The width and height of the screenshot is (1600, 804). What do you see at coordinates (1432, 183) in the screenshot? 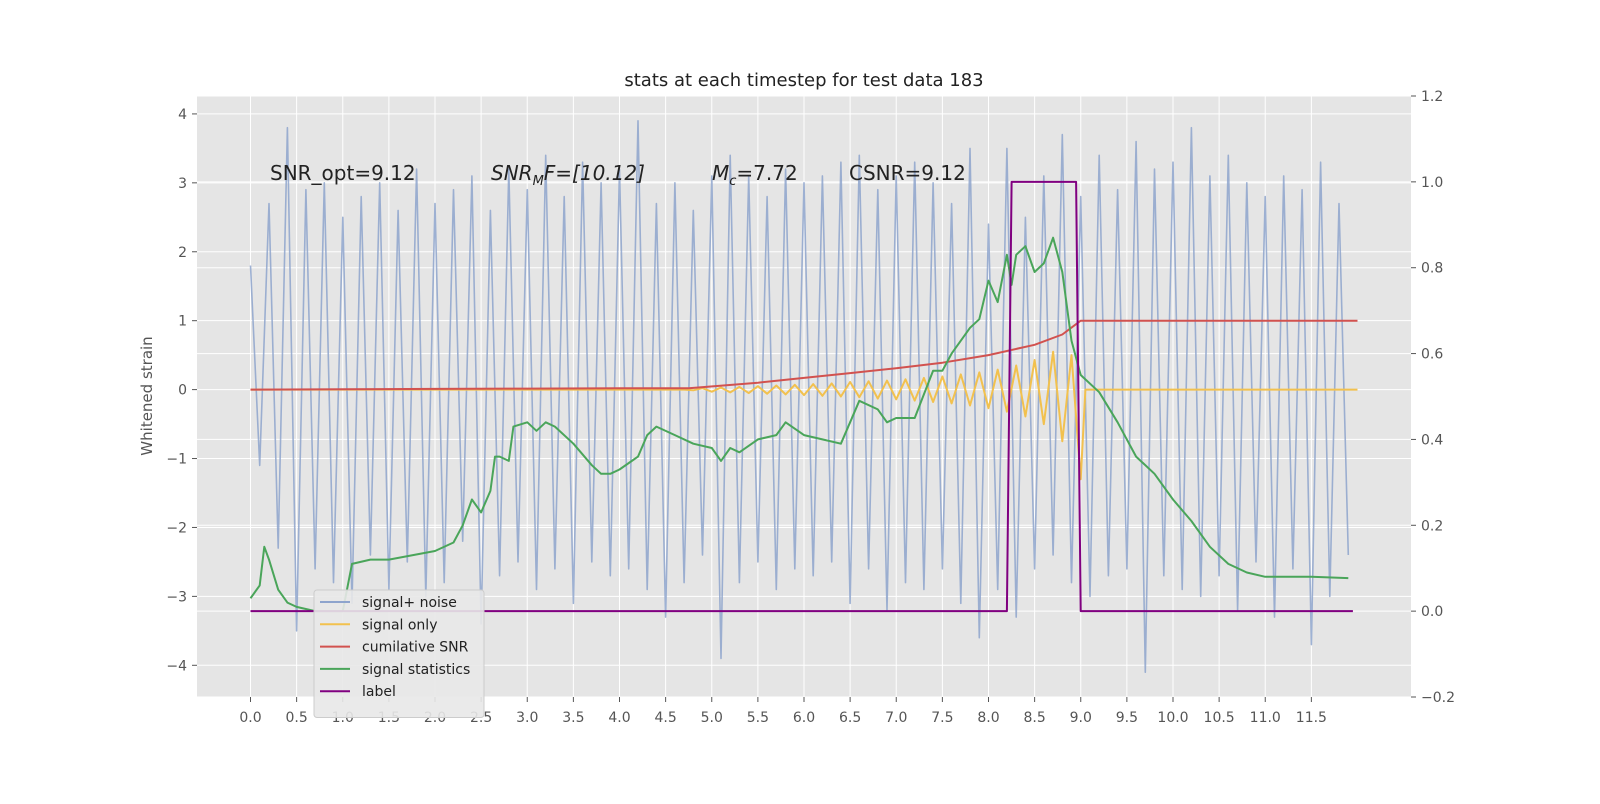
I see `y2-tick-label: 1.0` at bounding box center [1432, 183].